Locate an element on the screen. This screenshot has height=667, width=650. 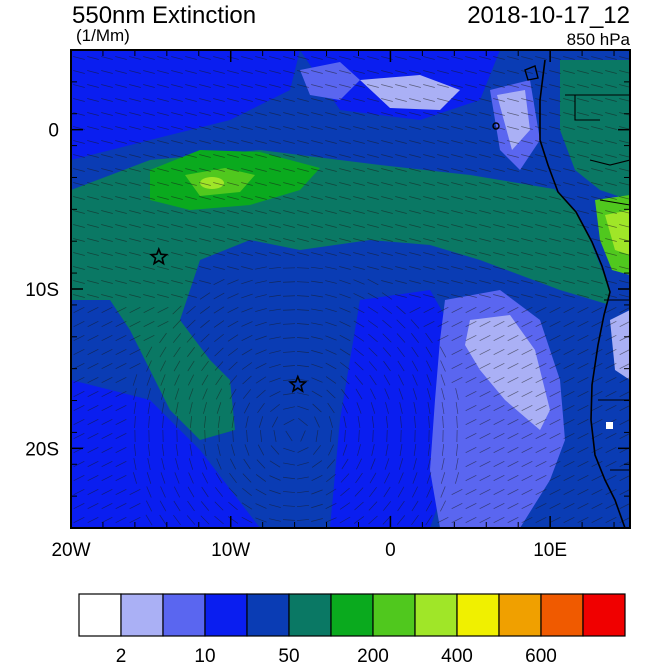
y-tick-label: 10S is located at coordinates (42, 290).